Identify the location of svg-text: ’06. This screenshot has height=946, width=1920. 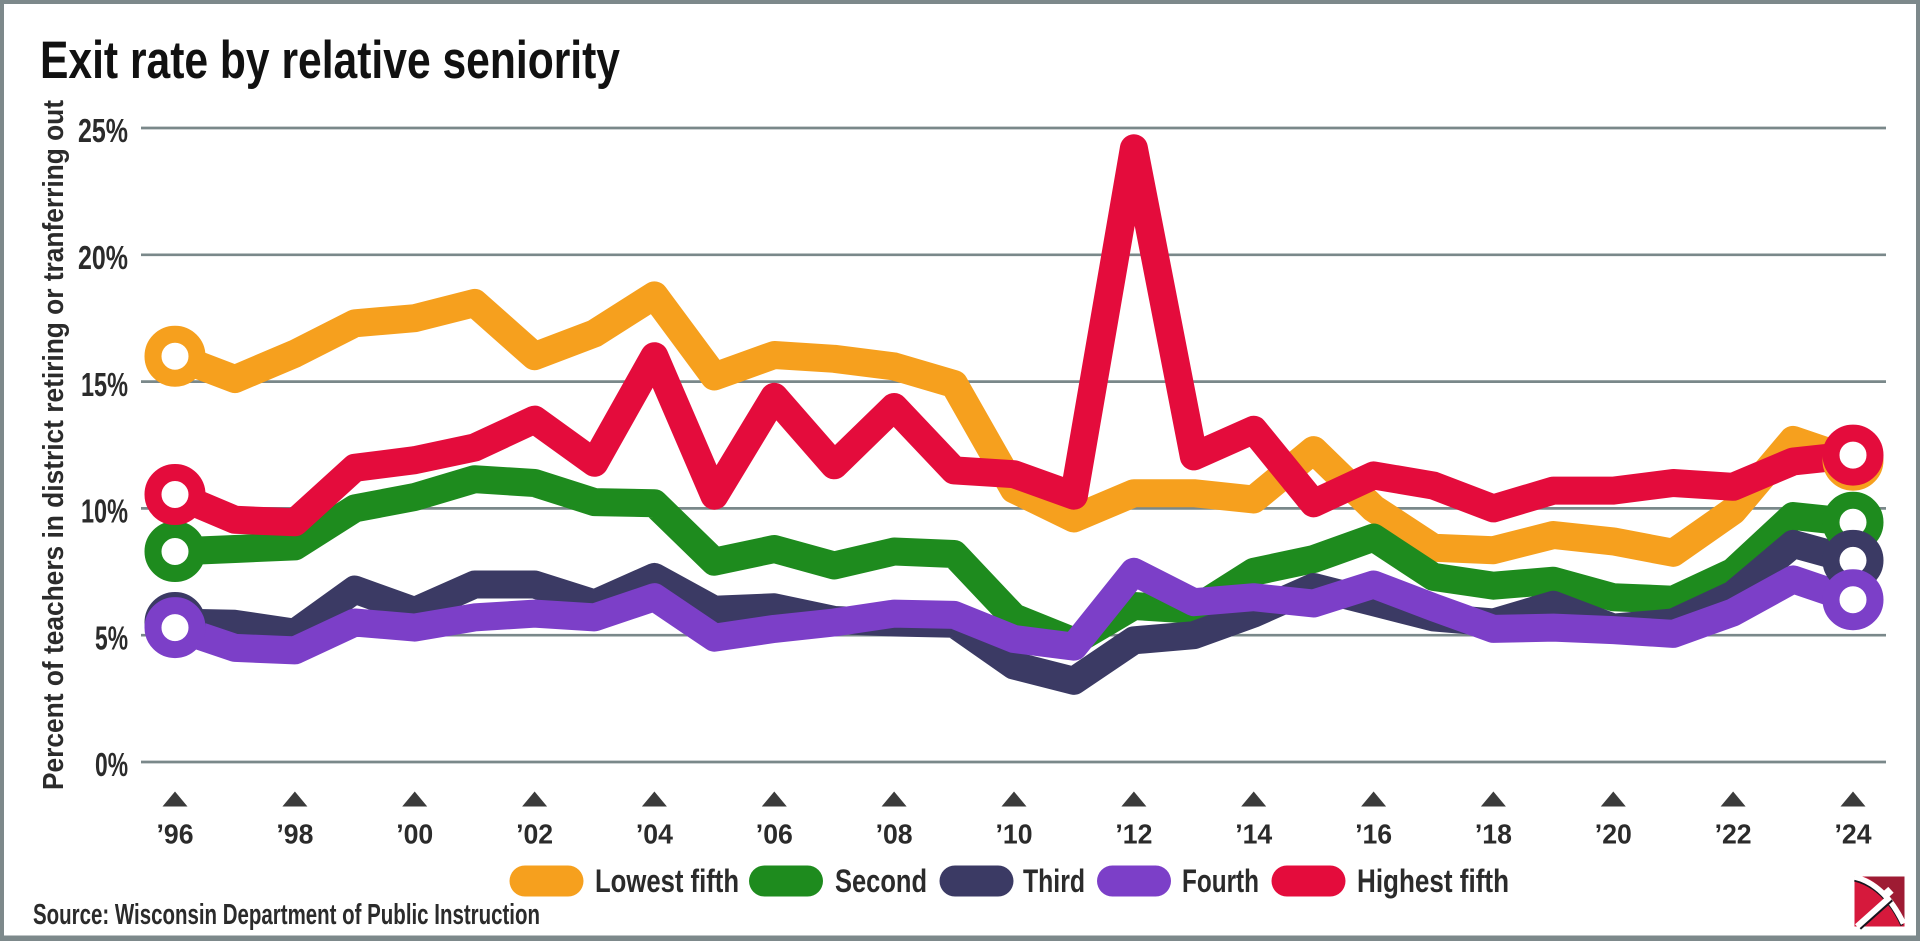
(774, 834).